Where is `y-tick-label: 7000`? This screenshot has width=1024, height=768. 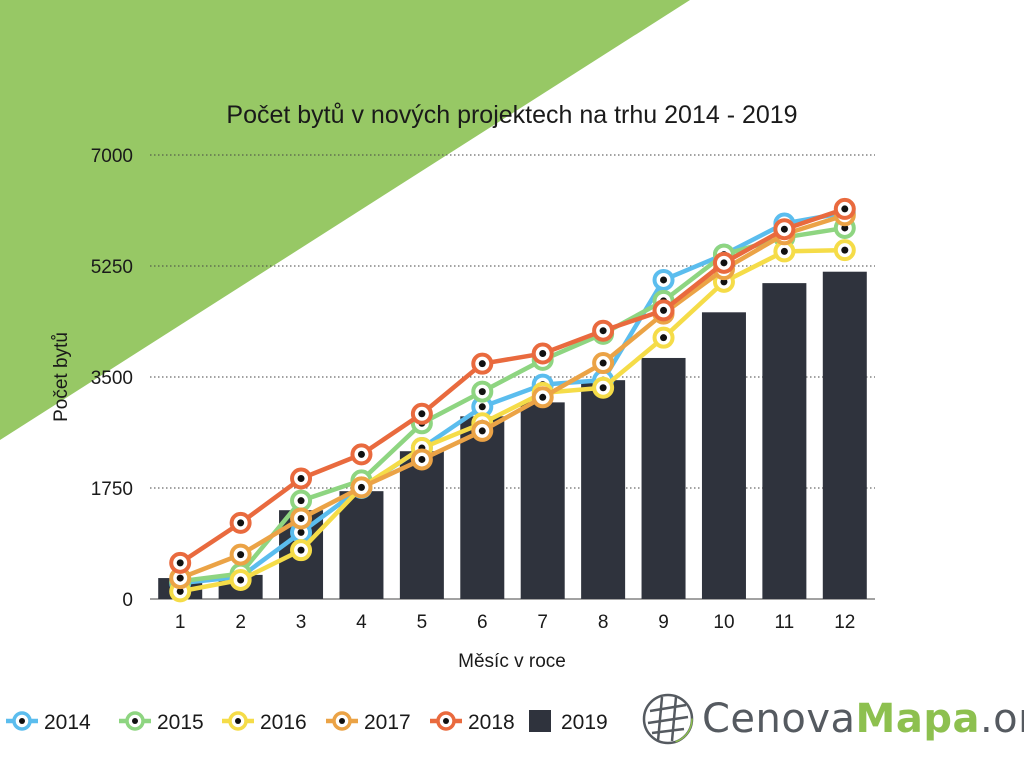
y-tick-label: 7000 is located at coordinates (112, 156).